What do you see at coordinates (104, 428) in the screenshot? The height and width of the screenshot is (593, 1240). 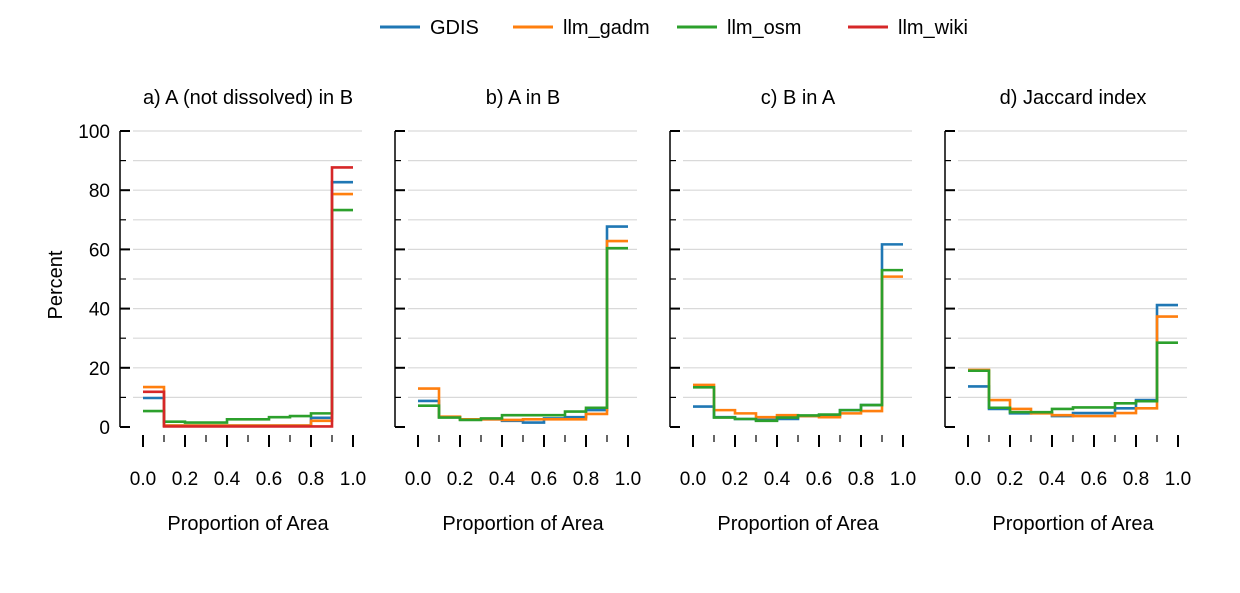 I see `y-tick-label: 0` at bounding box center [104, 428].